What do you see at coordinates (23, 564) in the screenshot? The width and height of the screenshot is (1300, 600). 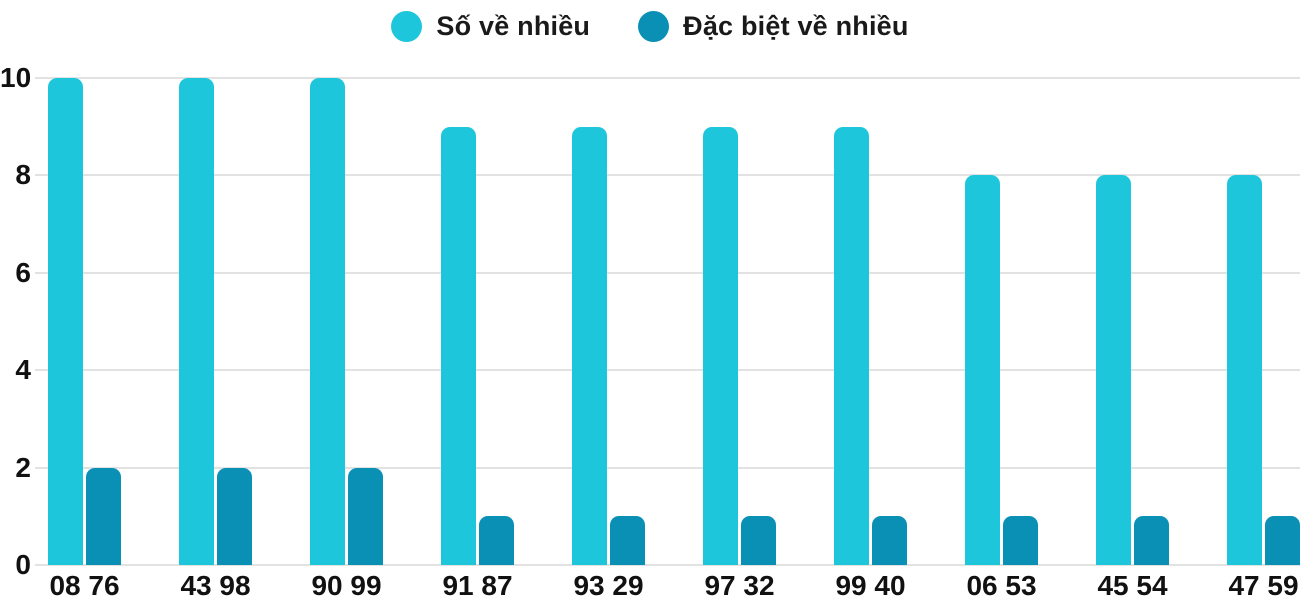 I see `y-axis-label: 0` at bounding box center [23, 564].